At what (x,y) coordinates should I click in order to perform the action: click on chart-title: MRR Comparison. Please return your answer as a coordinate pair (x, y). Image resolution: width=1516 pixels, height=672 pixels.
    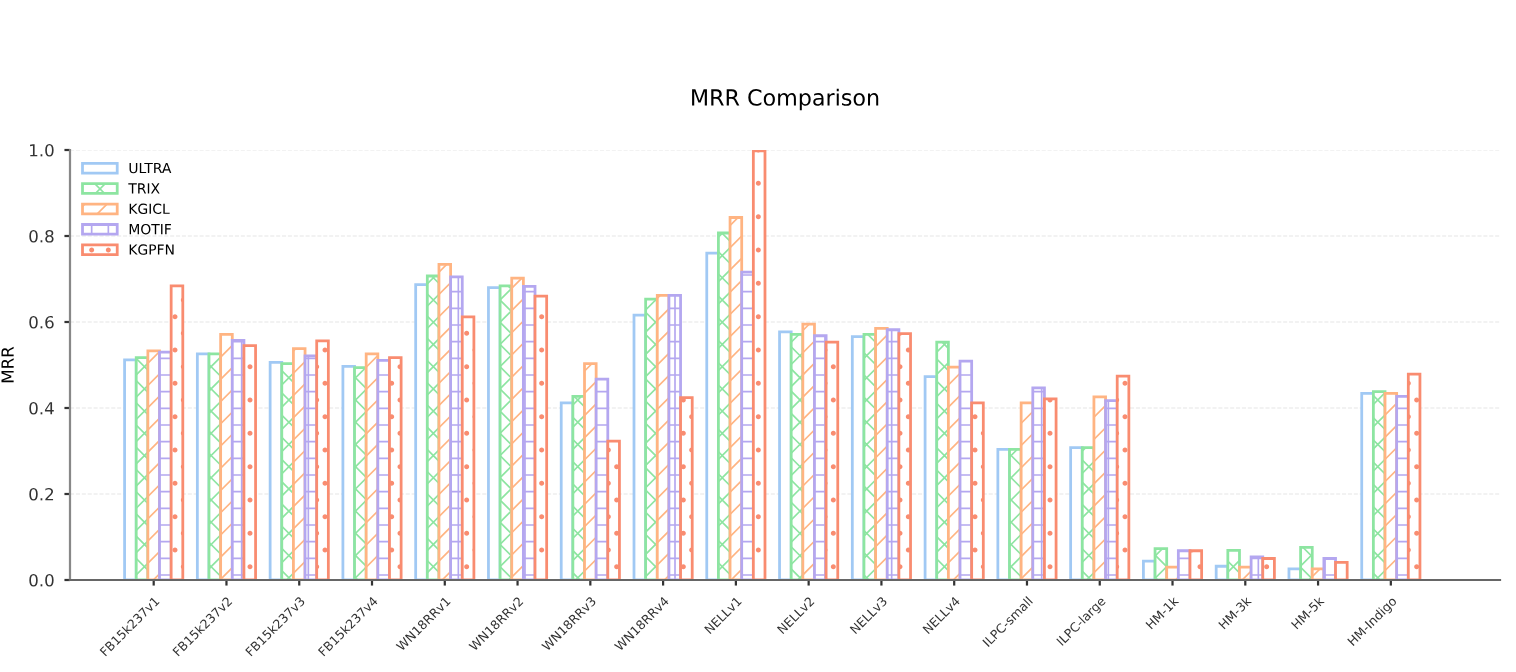
    Looking at the image, I should click on (785, 99).